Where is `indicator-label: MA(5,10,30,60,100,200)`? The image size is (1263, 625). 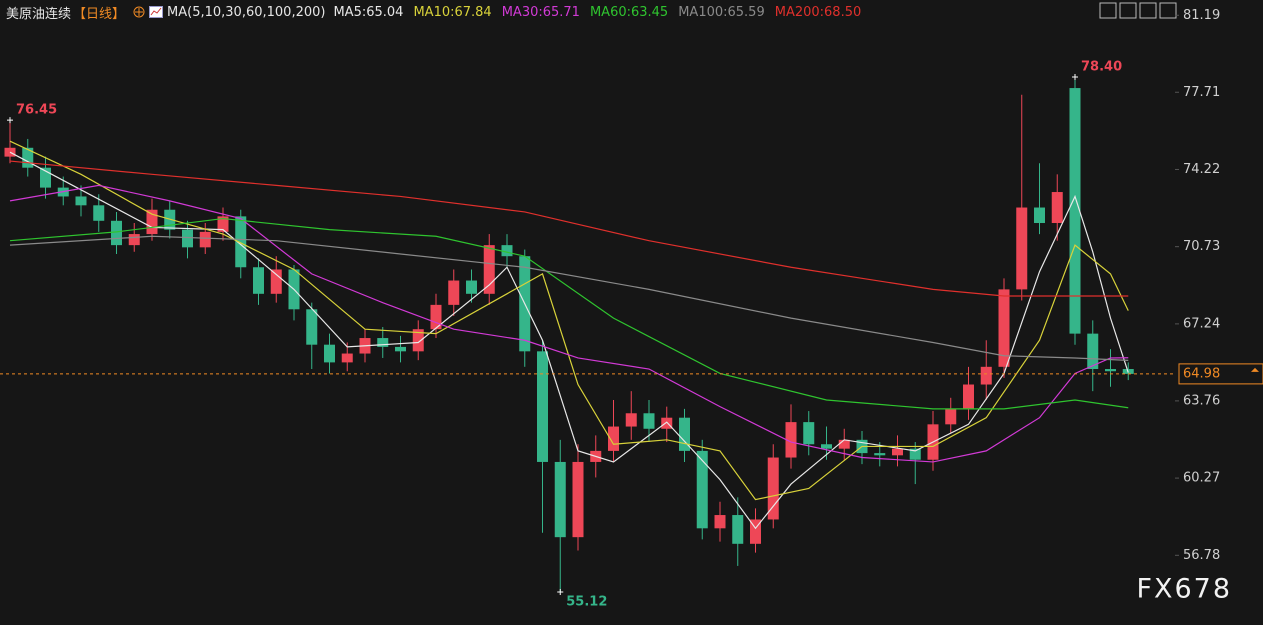
indicator-label: MA(5,10,30,60,100,200) is located at coordinates (246, 12).